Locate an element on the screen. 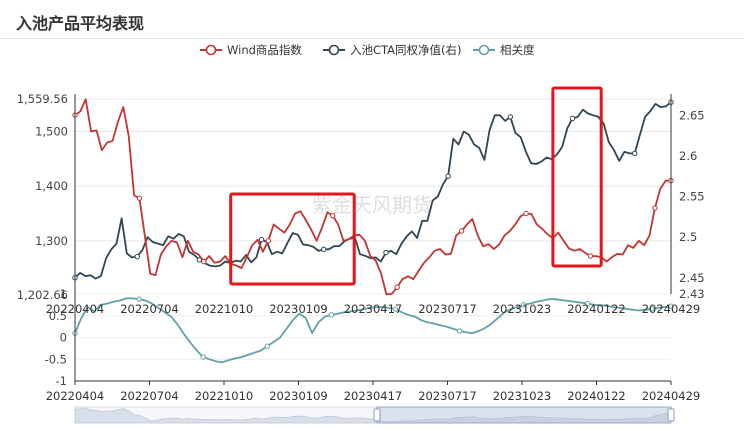 This screenshot has width=744, height=430. lower-y-tick-label: 0.5 is located at coordinates (58, 316).